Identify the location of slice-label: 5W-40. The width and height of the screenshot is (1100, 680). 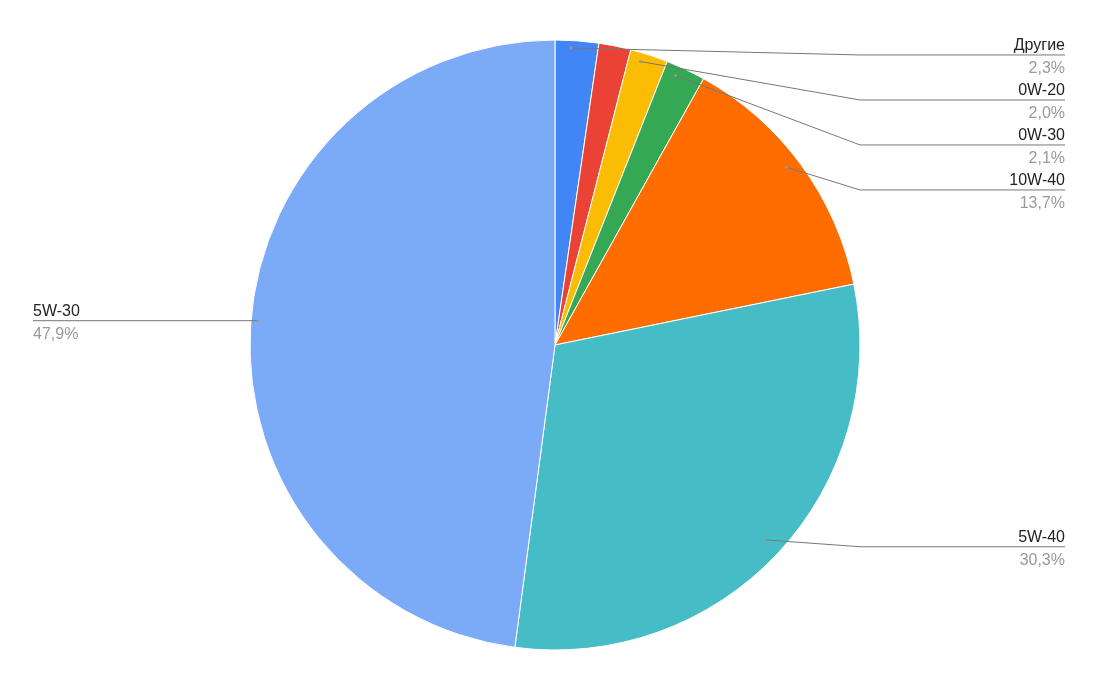
(1042, 536).